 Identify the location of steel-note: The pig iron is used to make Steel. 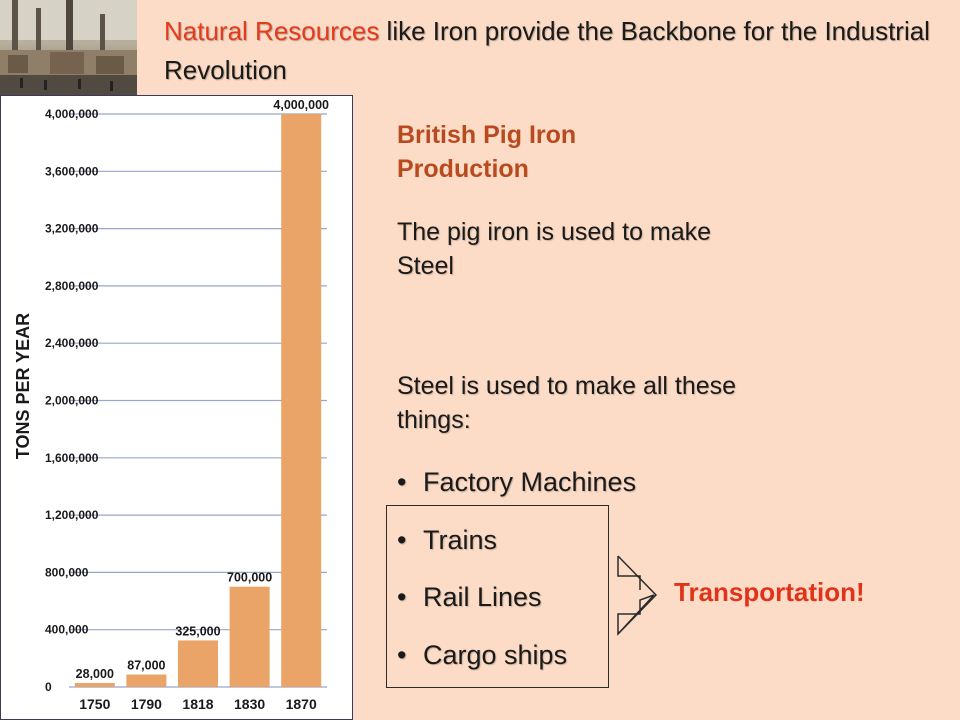
(554, 249).